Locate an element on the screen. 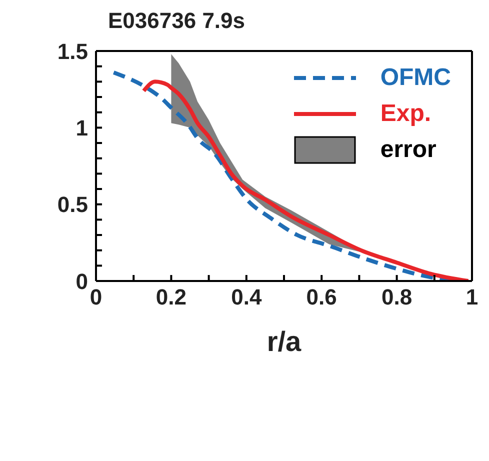  x-tick-label: 0.6 is located at coordinates (321, 297).